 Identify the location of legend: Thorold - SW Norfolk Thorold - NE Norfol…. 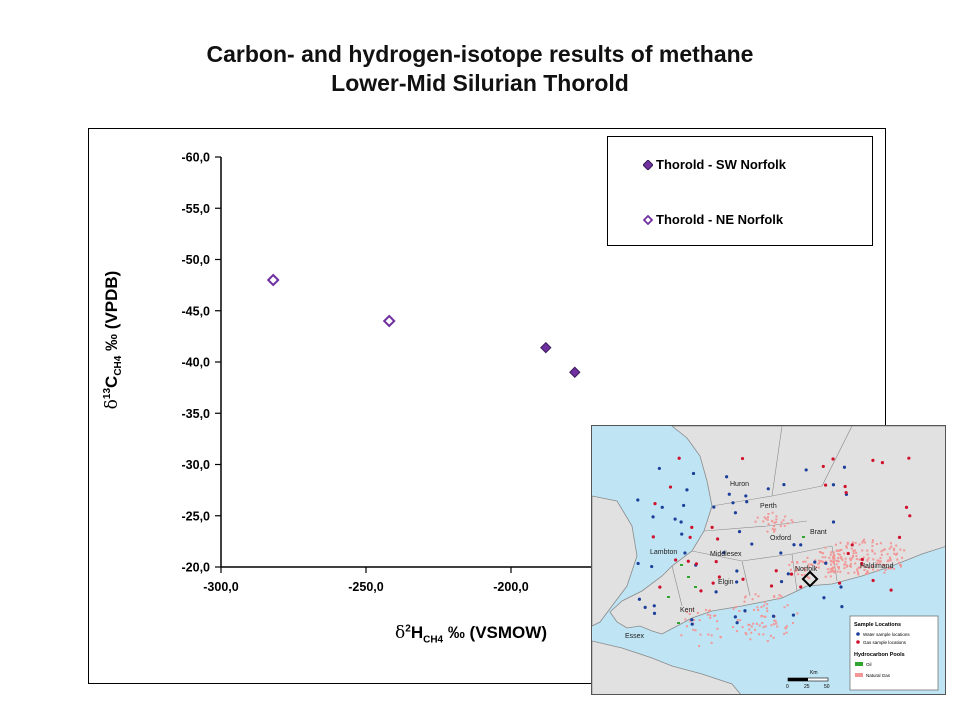
(740, 191).